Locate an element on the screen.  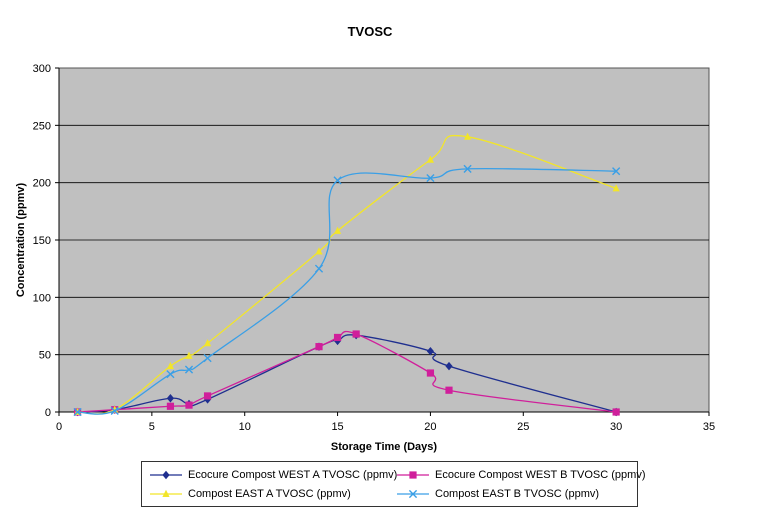
legend-label: Compost EAST B TVOSC (ppmv) is located at coordinates (517, 494).